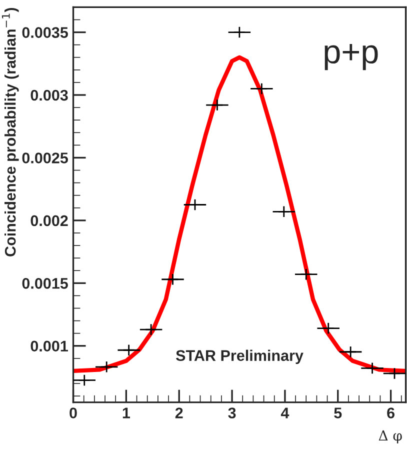  I want to click on x-tick-label: 3, so click(232, 413).